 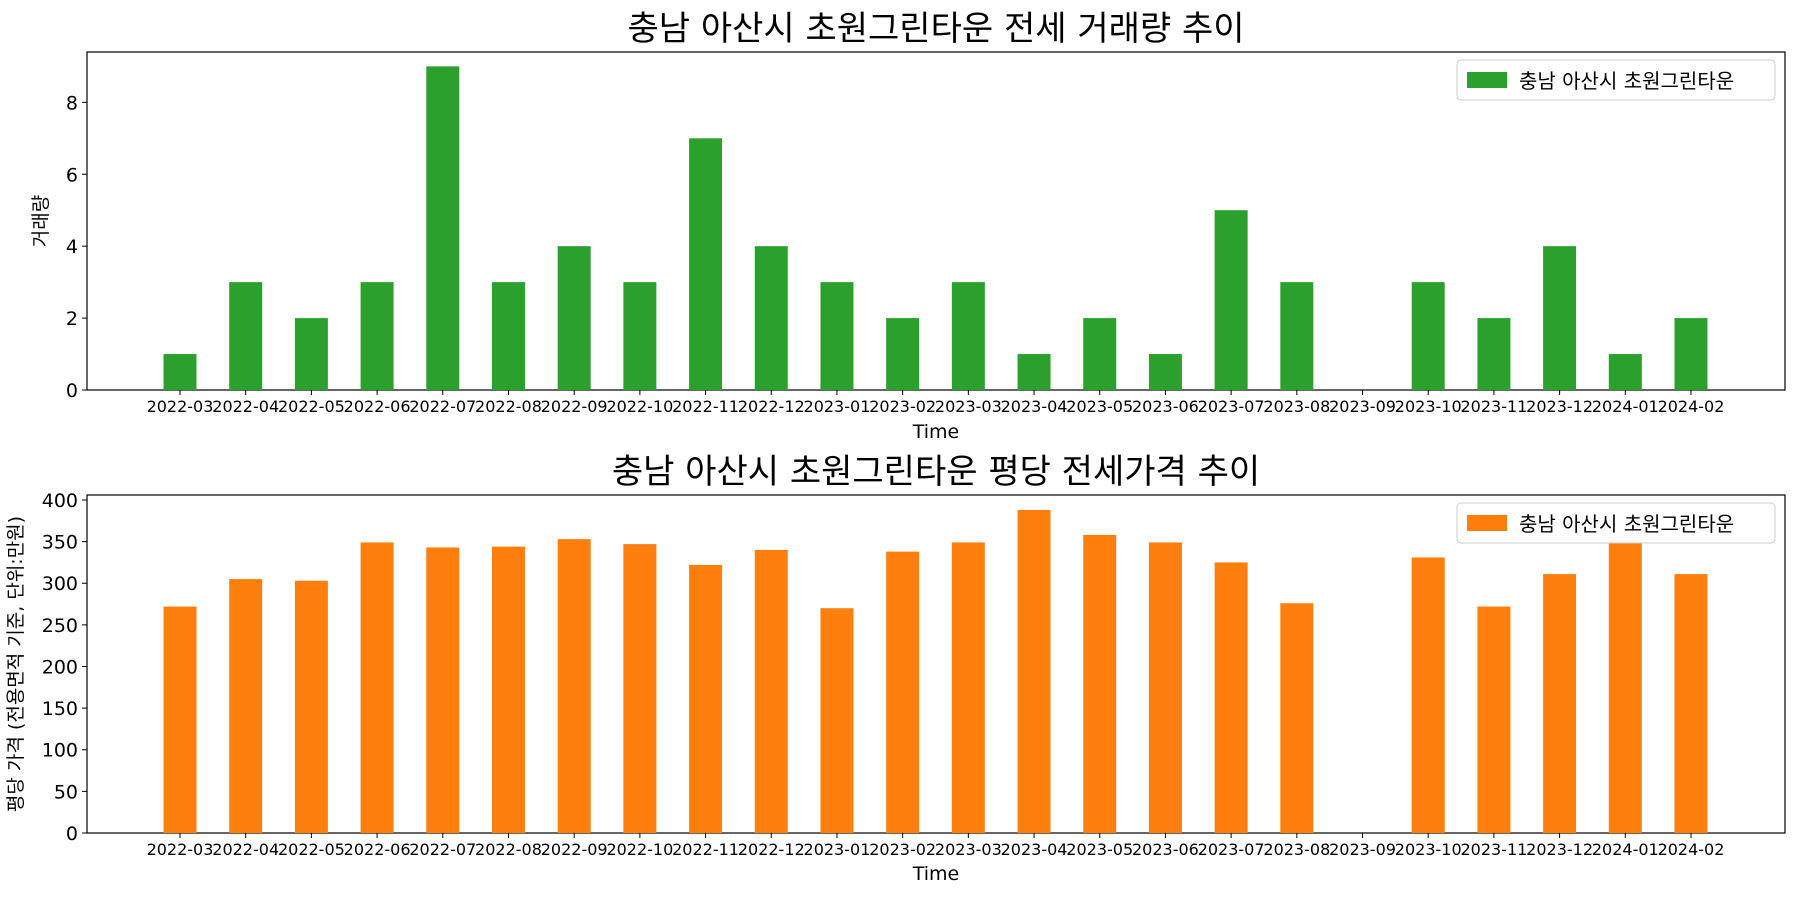 What do you see at coordinates (639, 406) in the screenshot?
I see `x-tick-label: 2022-10` at bounding box center [639, 406].